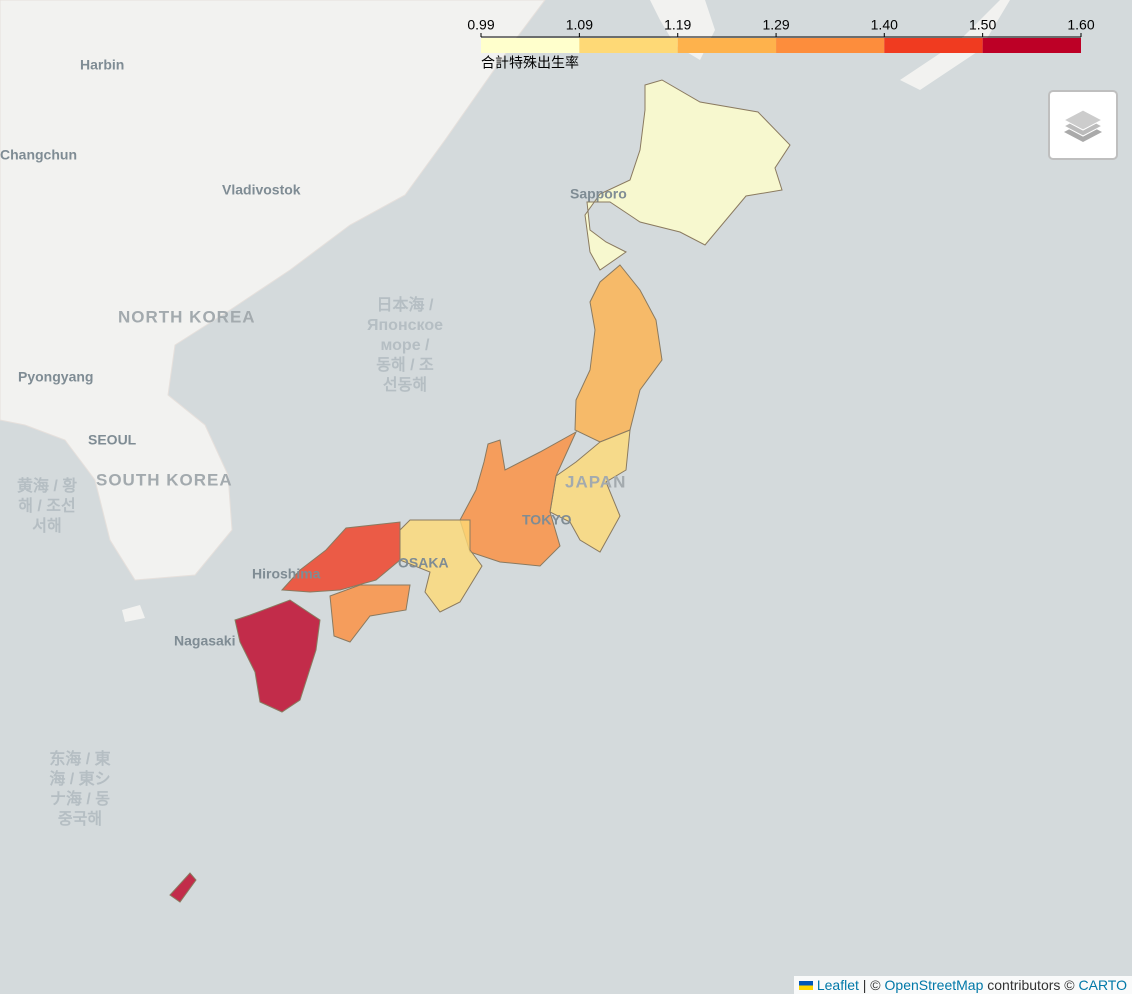  I want to click on sea-label: Японское, so click(405, 325).